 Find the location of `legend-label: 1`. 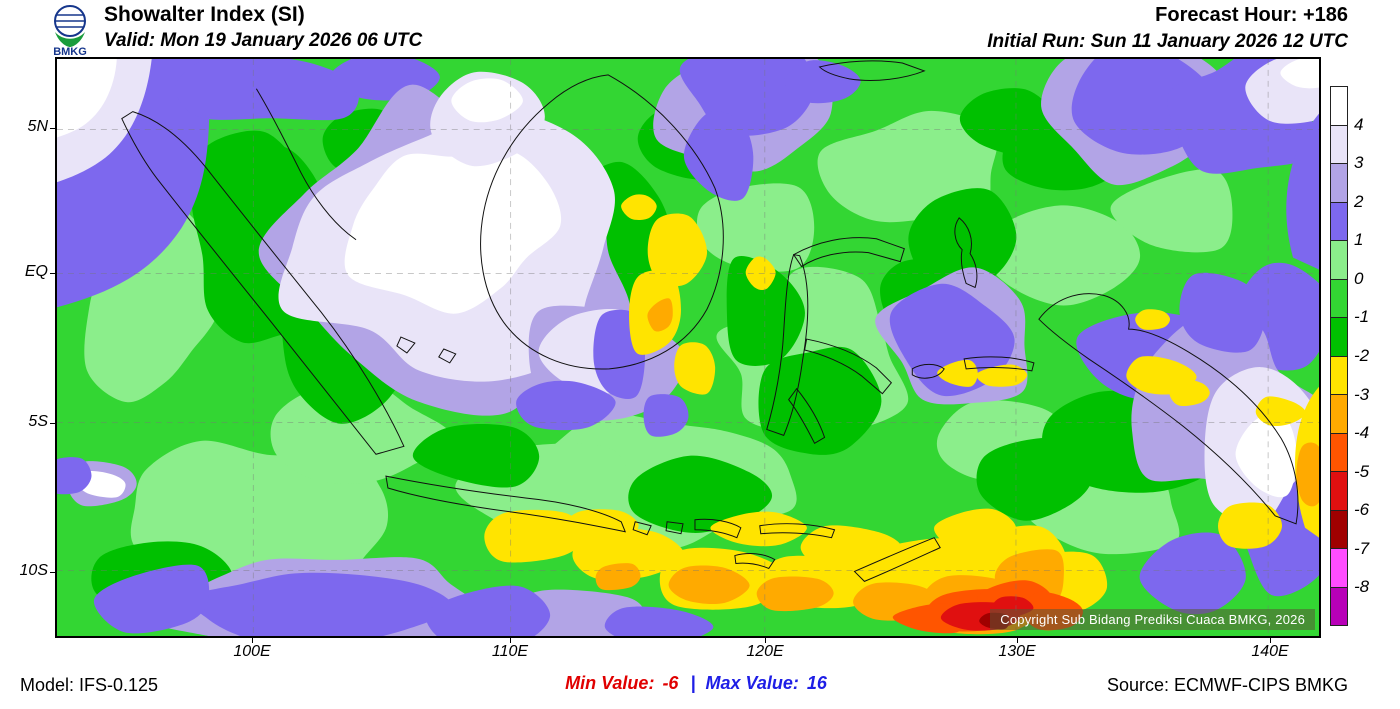

legend-label: 1 is located at coordinates (1359, 240).